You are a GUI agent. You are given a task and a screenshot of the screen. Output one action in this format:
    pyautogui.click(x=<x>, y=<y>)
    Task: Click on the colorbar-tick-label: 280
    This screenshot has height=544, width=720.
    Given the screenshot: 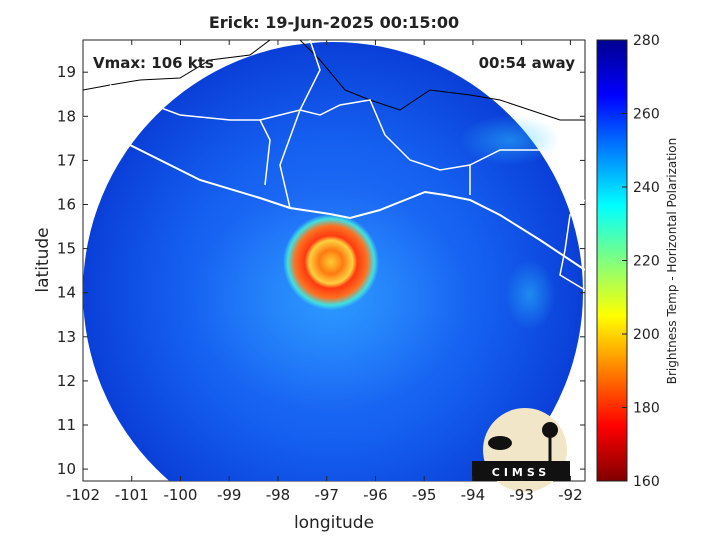 What is the action you would take?
    pyautogui.click(x=646, y=41)
    